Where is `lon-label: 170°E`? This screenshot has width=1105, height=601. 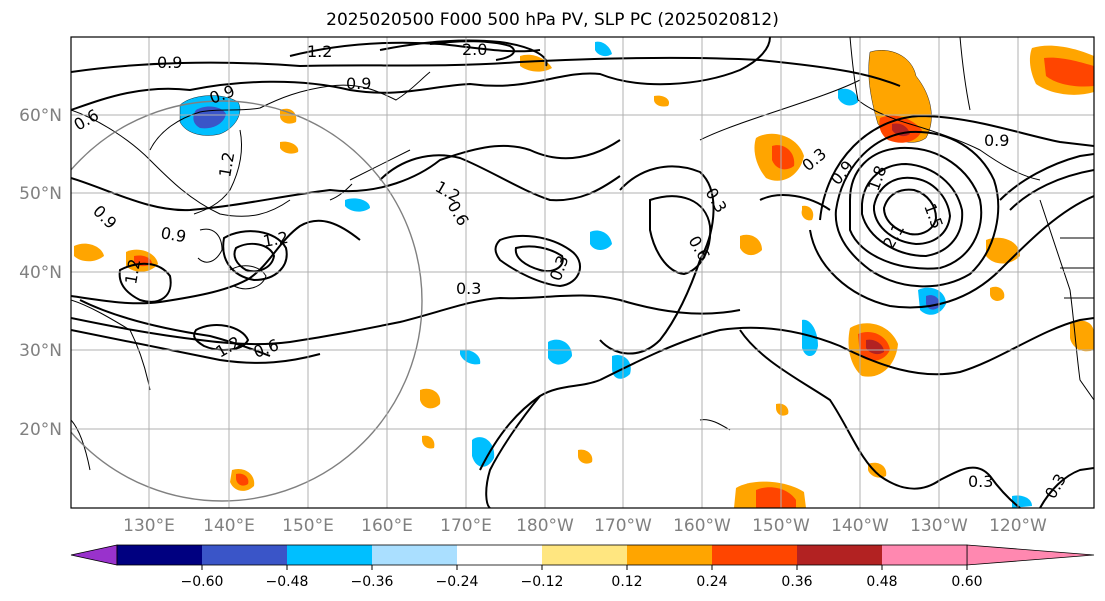
lon-label: 170°E is located at coordinates (466, 526).